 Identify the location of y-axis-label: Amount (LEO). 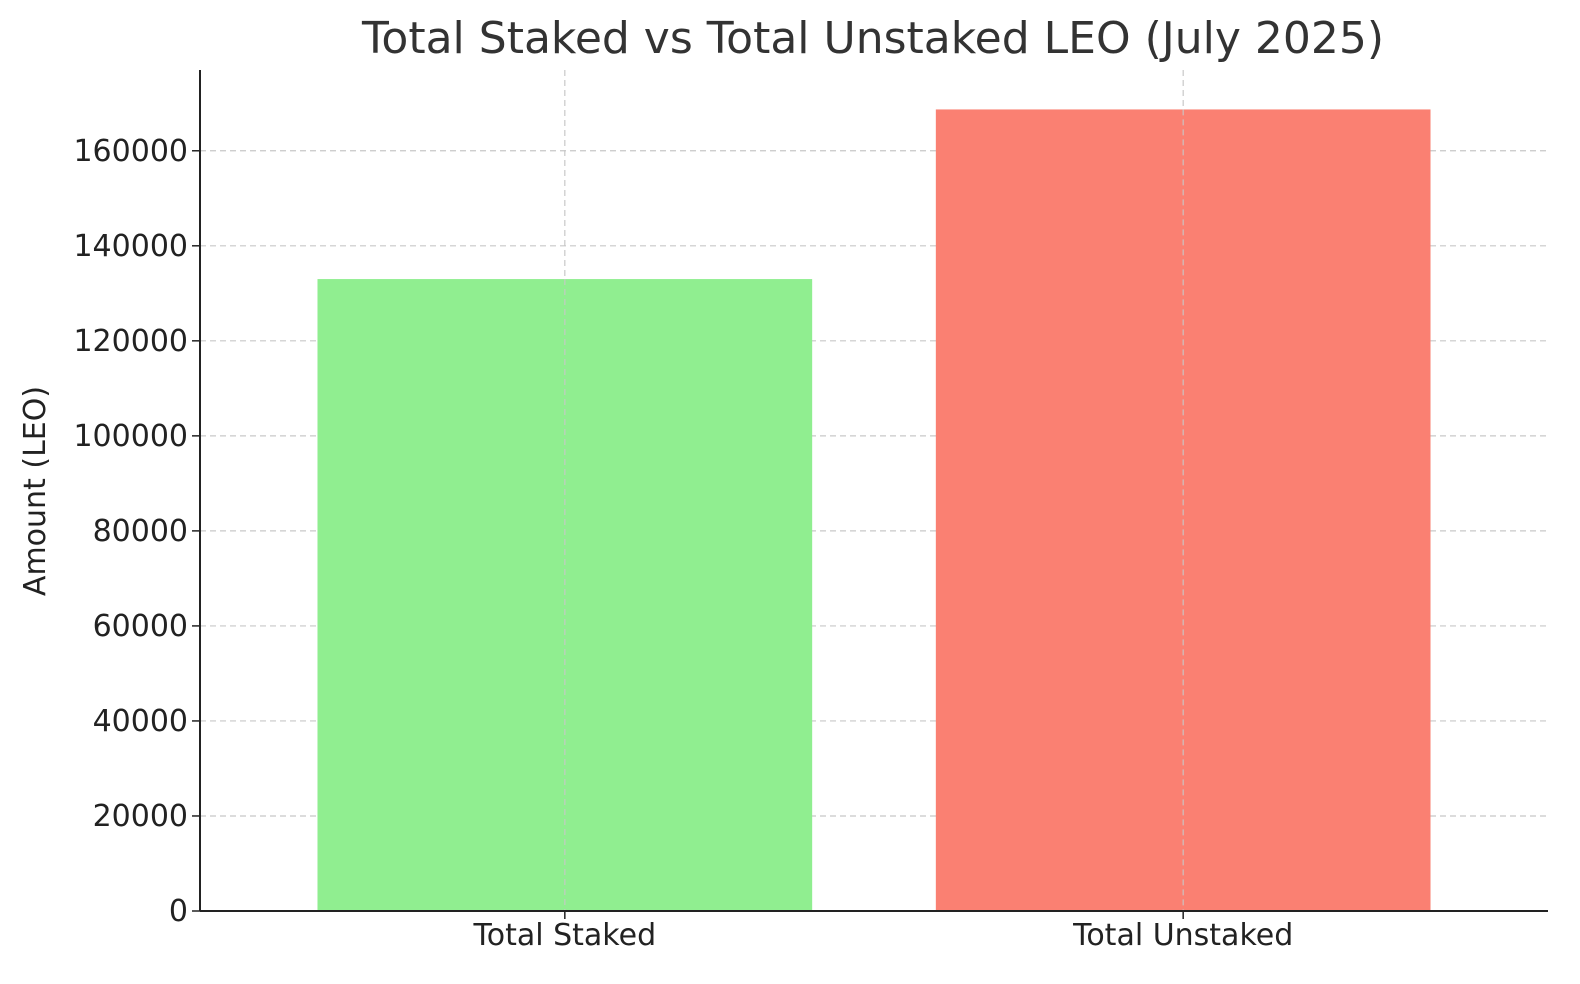
(35, 491).